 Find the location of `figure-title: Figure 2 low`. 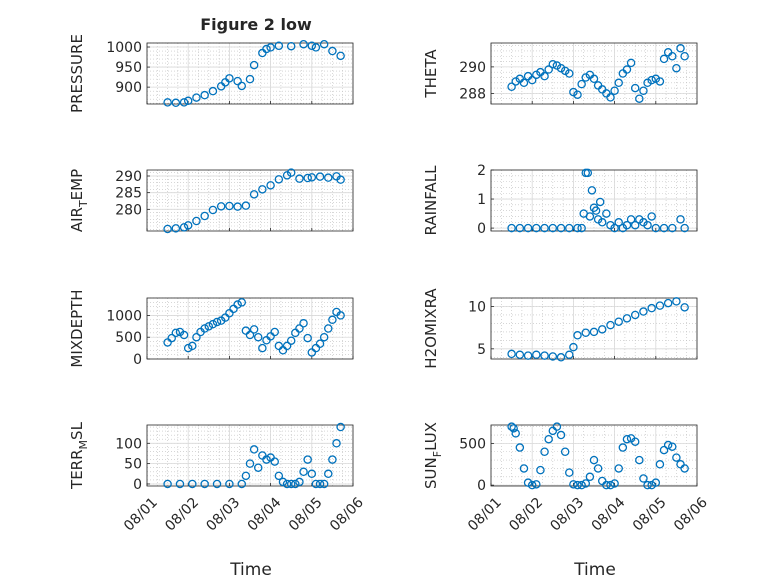

figure-title: Figure 2 low is located at coordinates (256, 24).